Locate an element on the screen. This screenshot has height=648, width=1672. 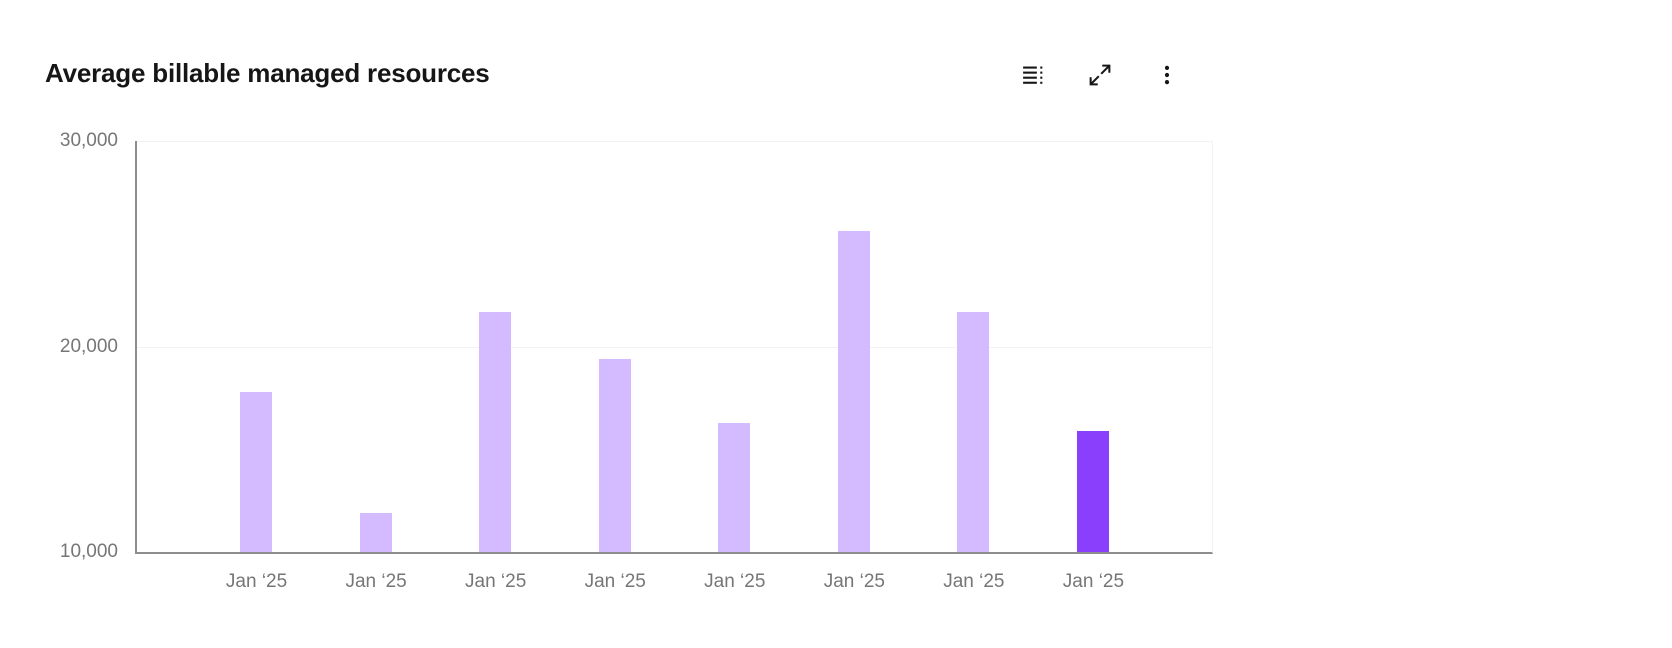
chart-title: Average billable managed resources is located at coordinates (267, 73).